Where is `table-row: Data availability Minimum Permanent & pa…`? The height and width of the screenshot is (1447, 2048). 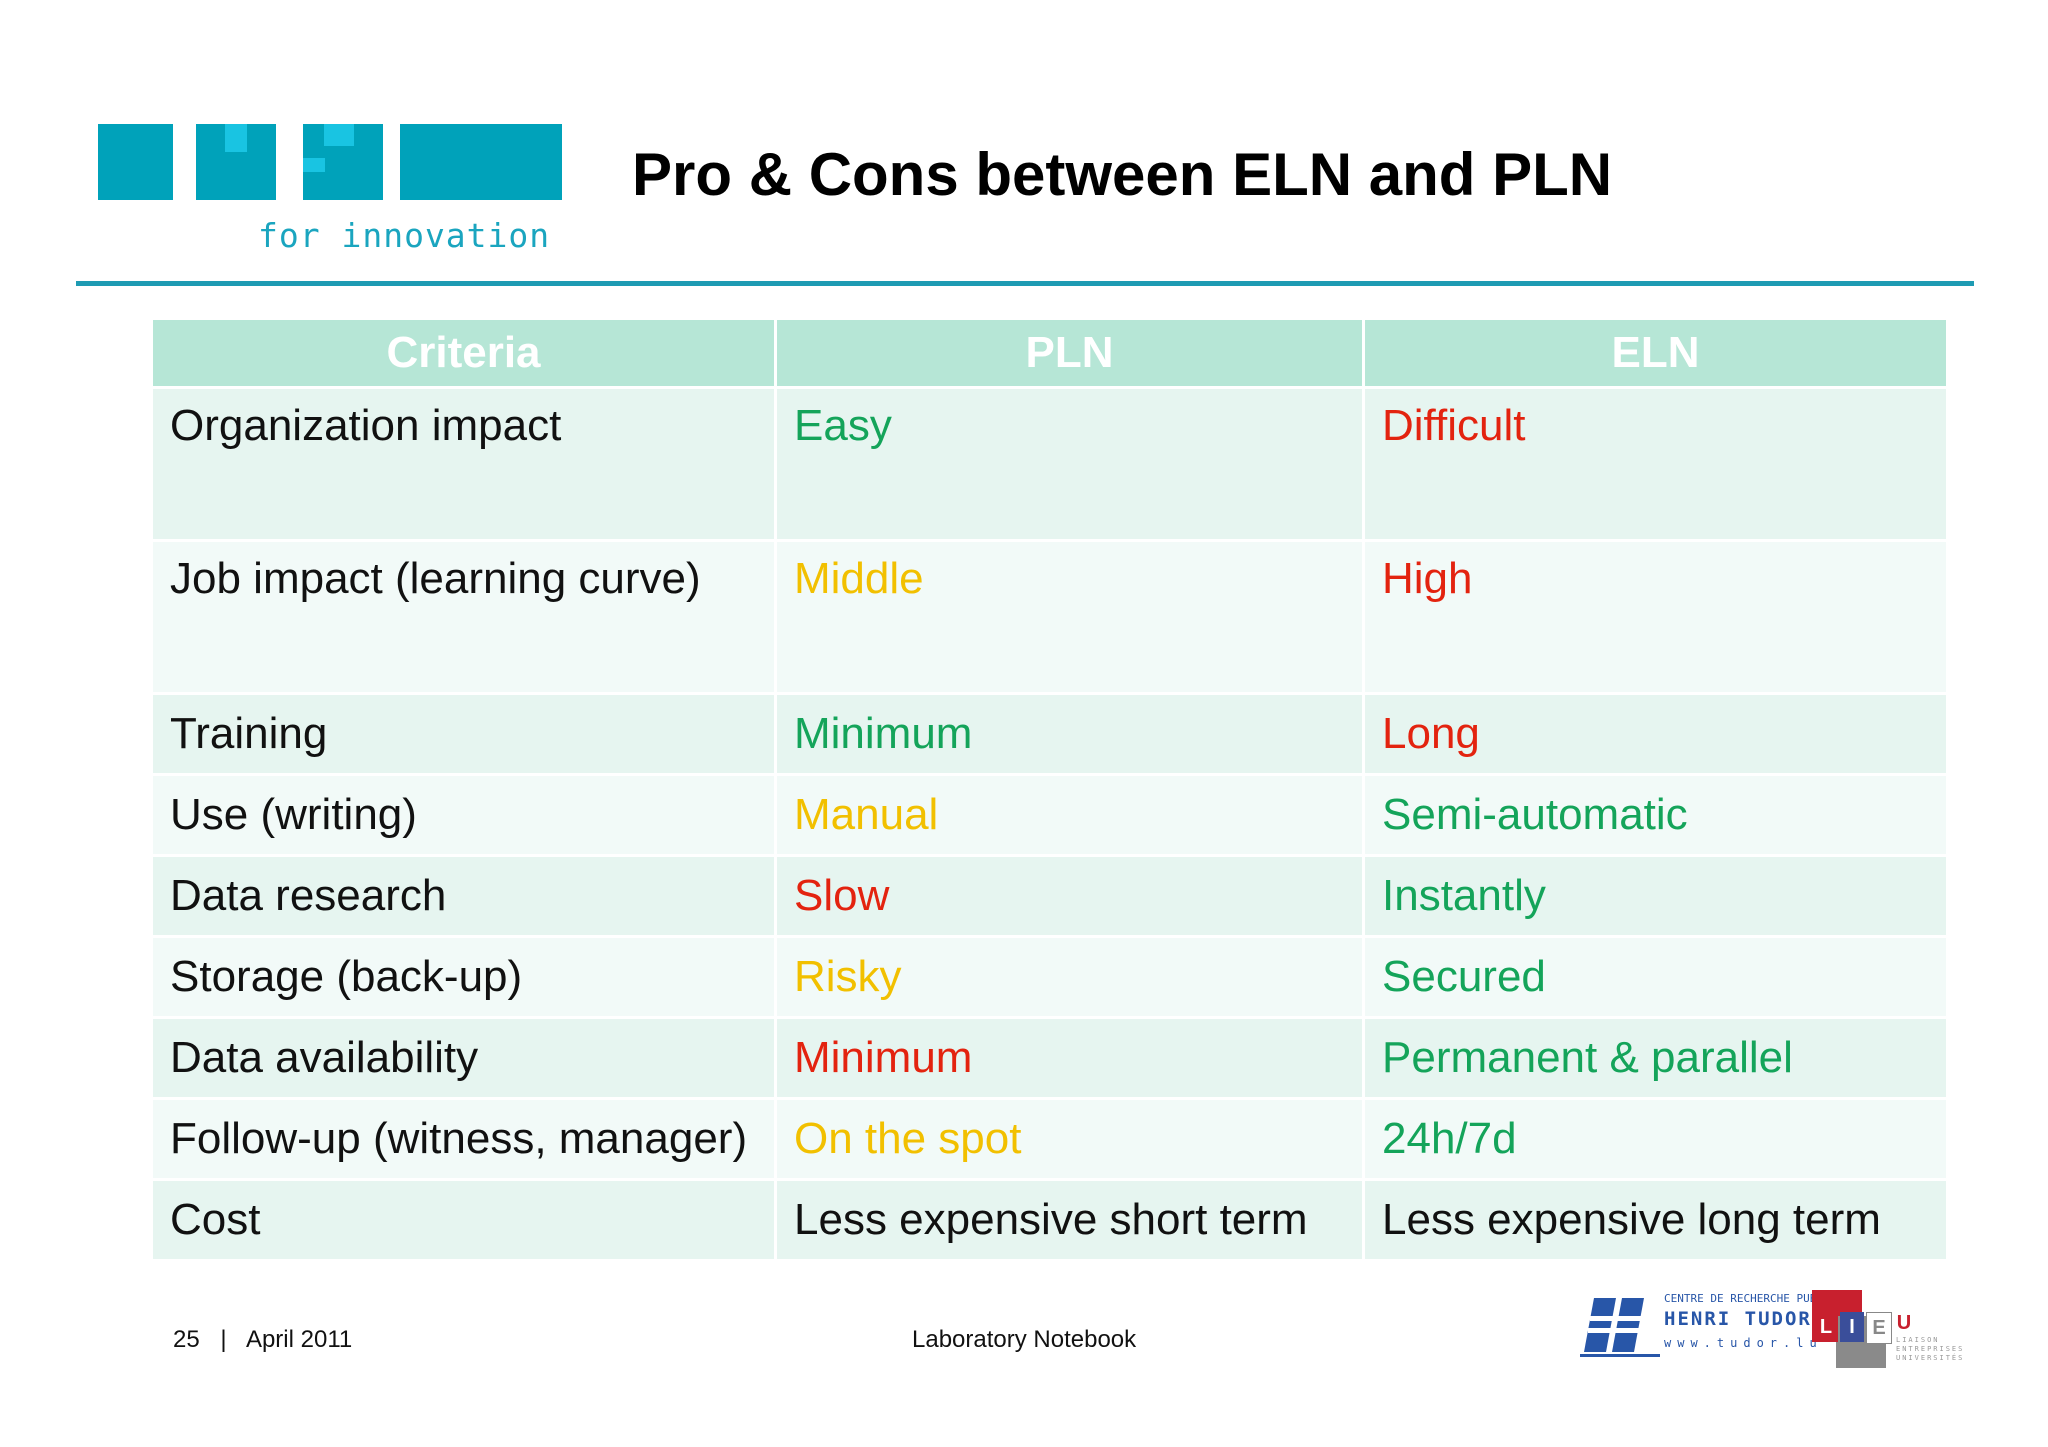 table-row: Data availability Minimum Permanent & pa… is located at coordinates (1049, 1058).